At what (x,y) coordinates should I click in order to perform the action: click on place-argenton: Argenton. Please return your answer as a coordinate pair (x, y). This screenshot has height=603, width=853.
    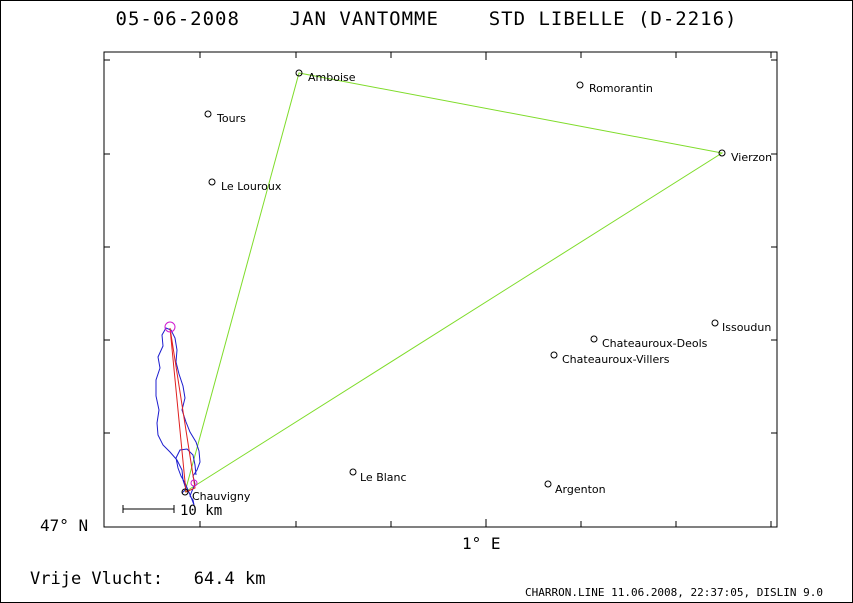
    Looking at the image, I should click on (575, 488).